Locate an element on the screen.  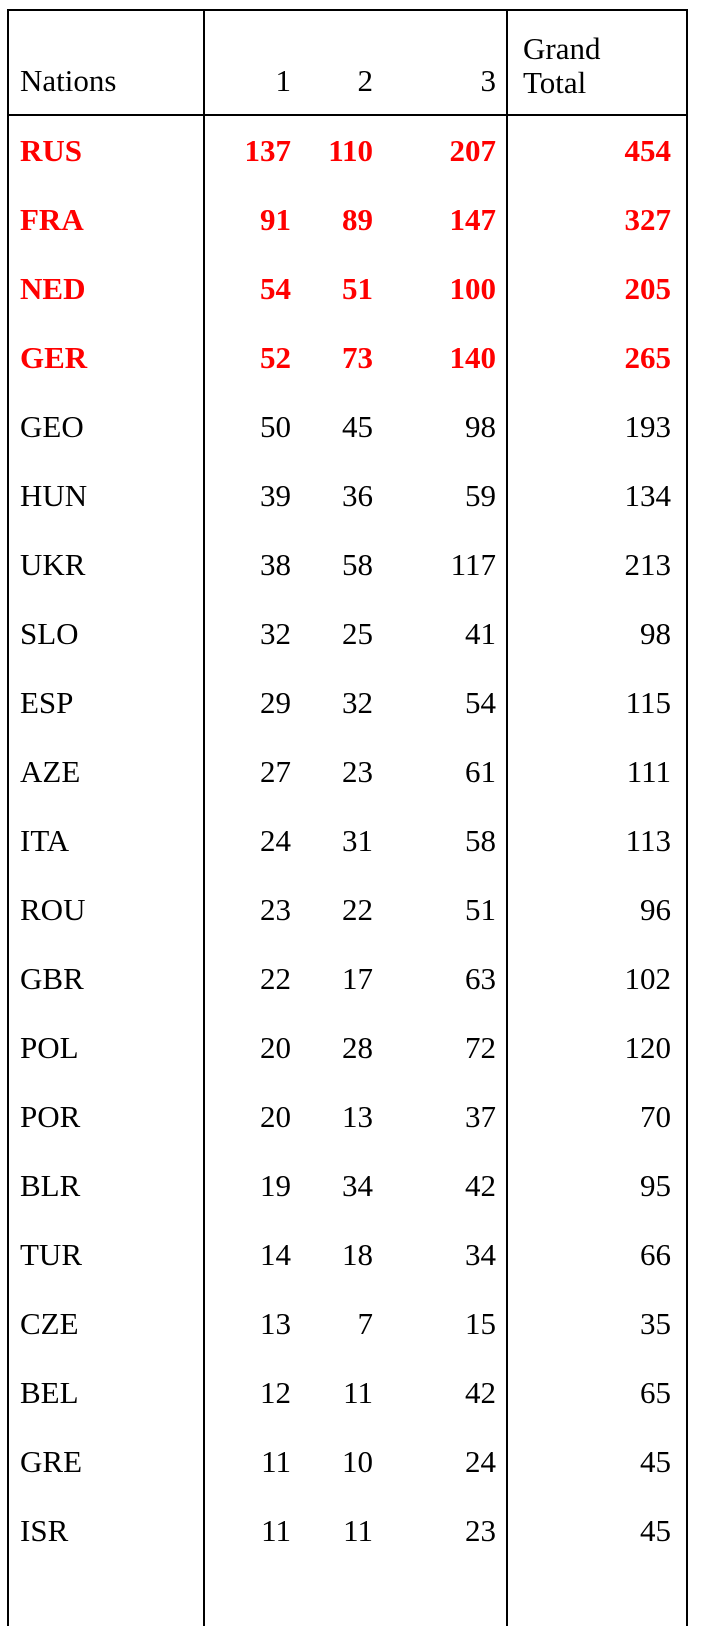
header-row: Nations 1 2 3 Grand Total is located at coordinates (347, 62).